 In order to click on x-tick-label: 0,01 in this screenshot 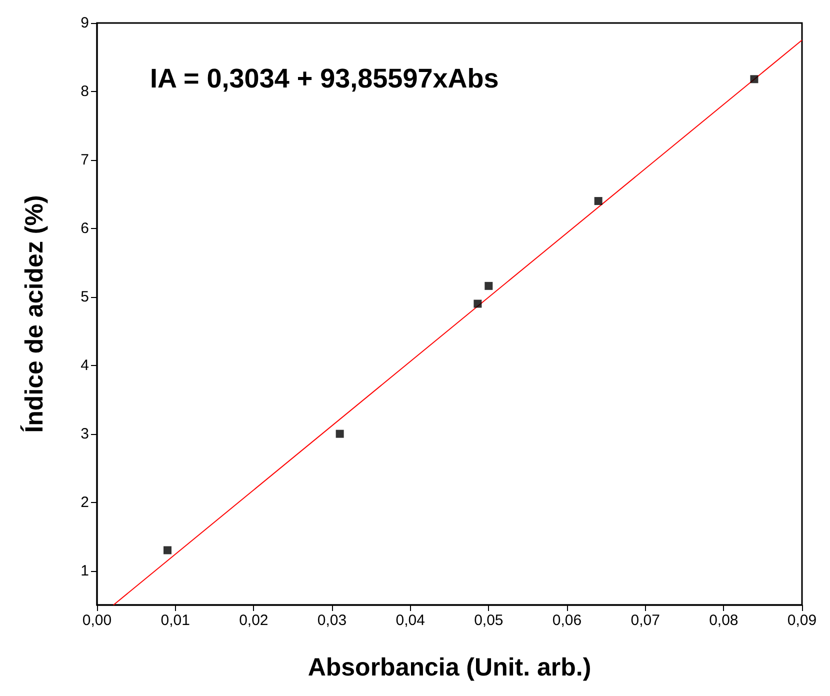, I will do `click(175, 620)`.